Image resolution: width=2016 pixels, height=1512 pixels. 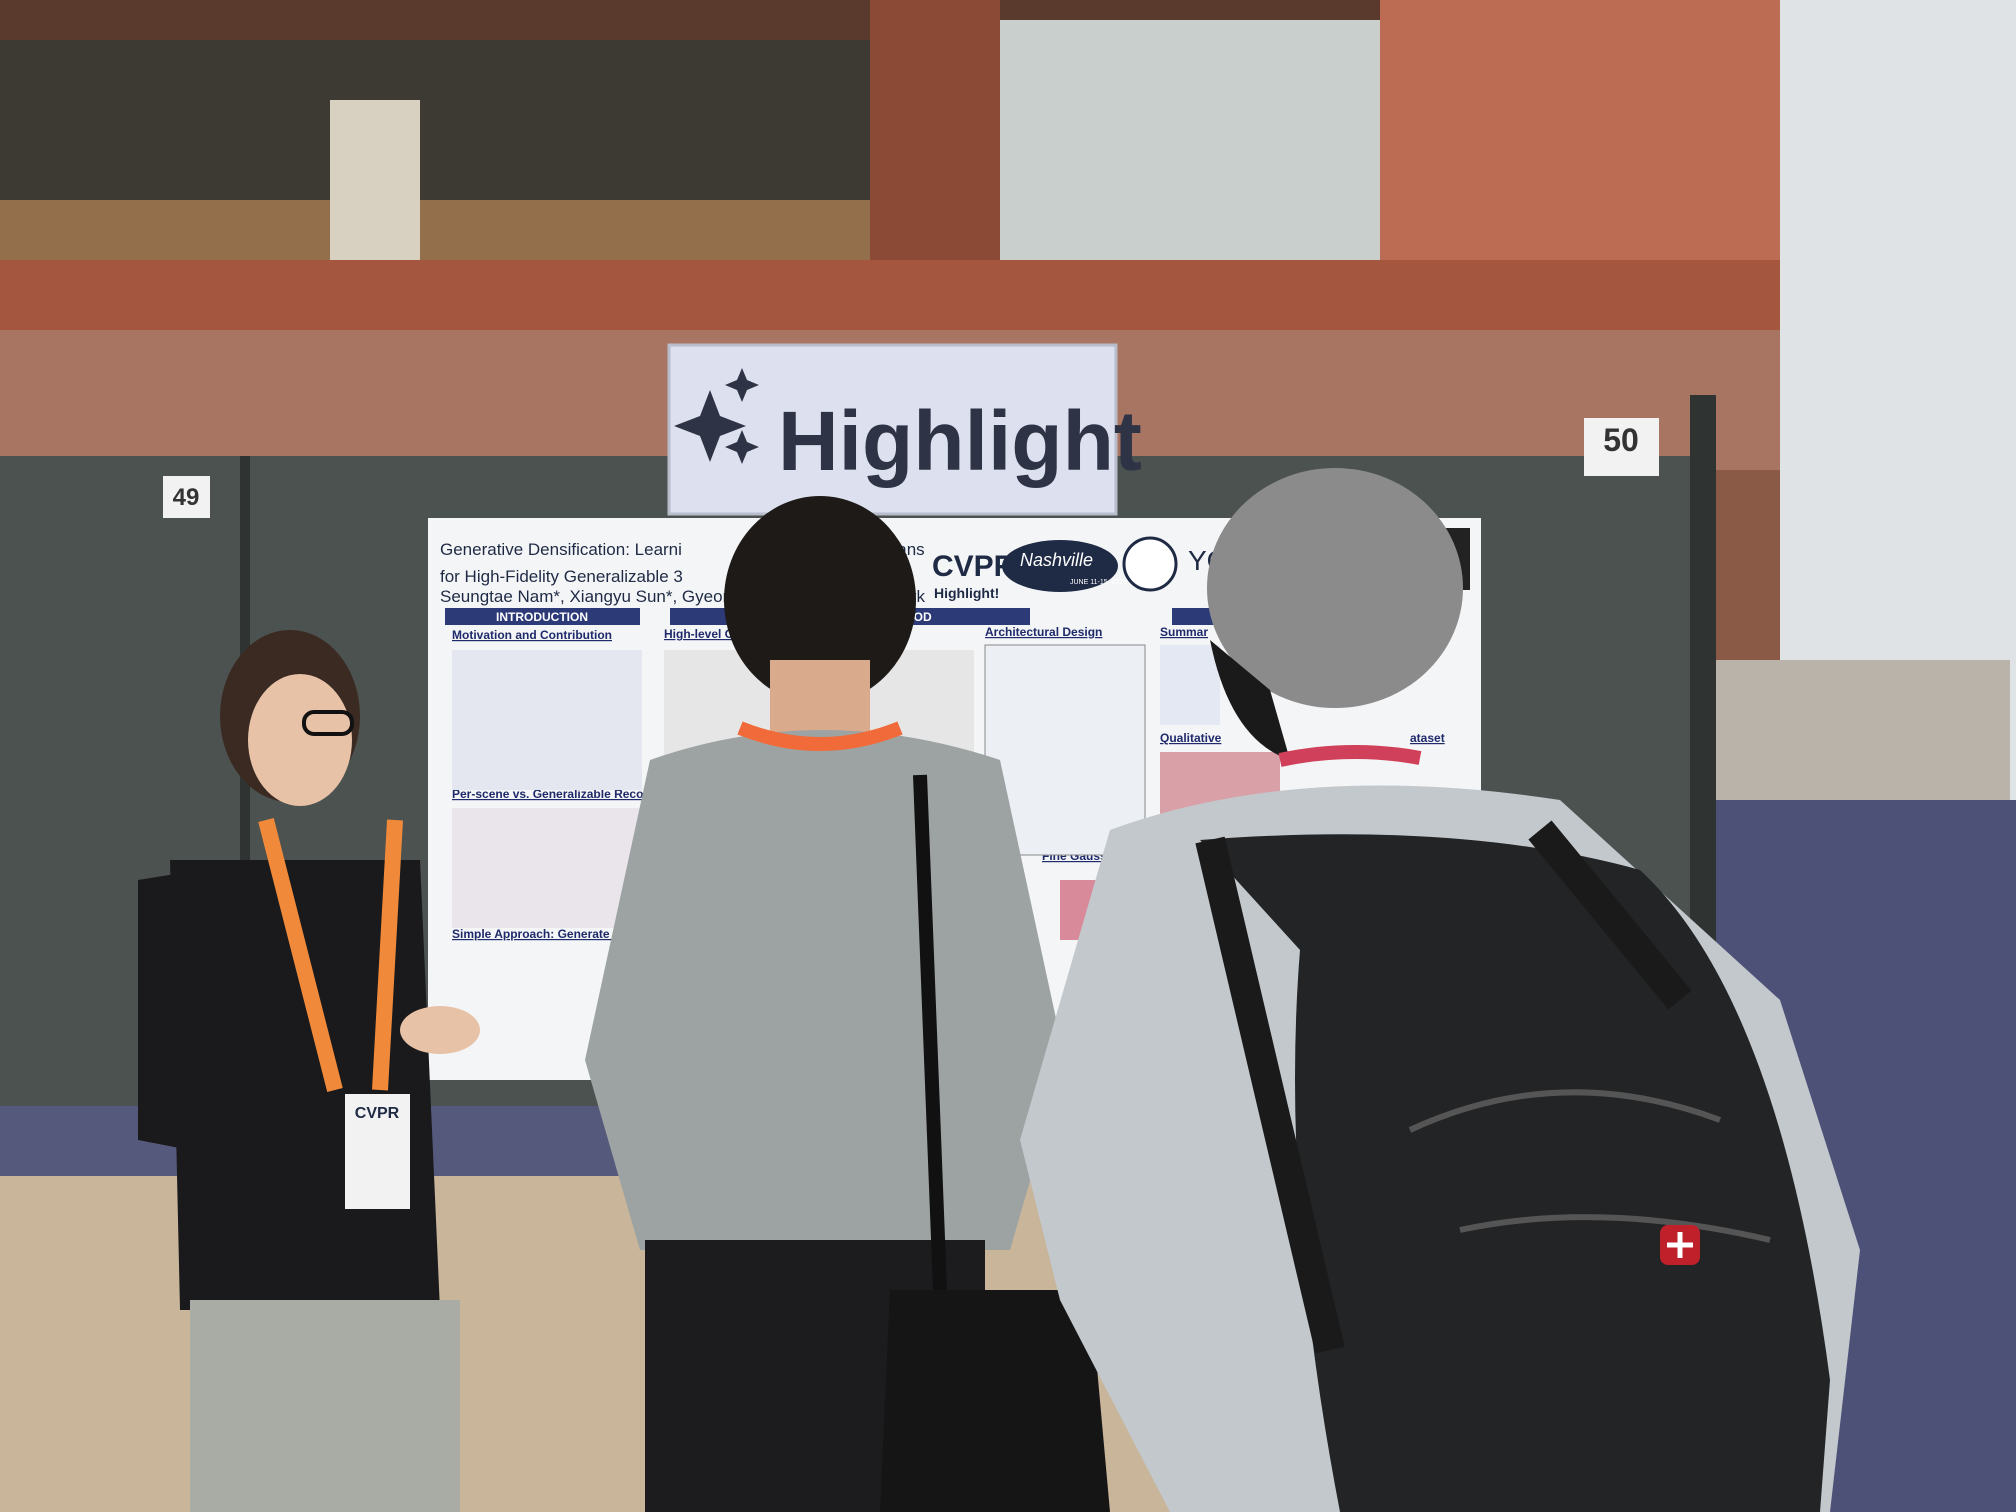 I want to click on section-heading: High-level O, so click(x=699, y=634).